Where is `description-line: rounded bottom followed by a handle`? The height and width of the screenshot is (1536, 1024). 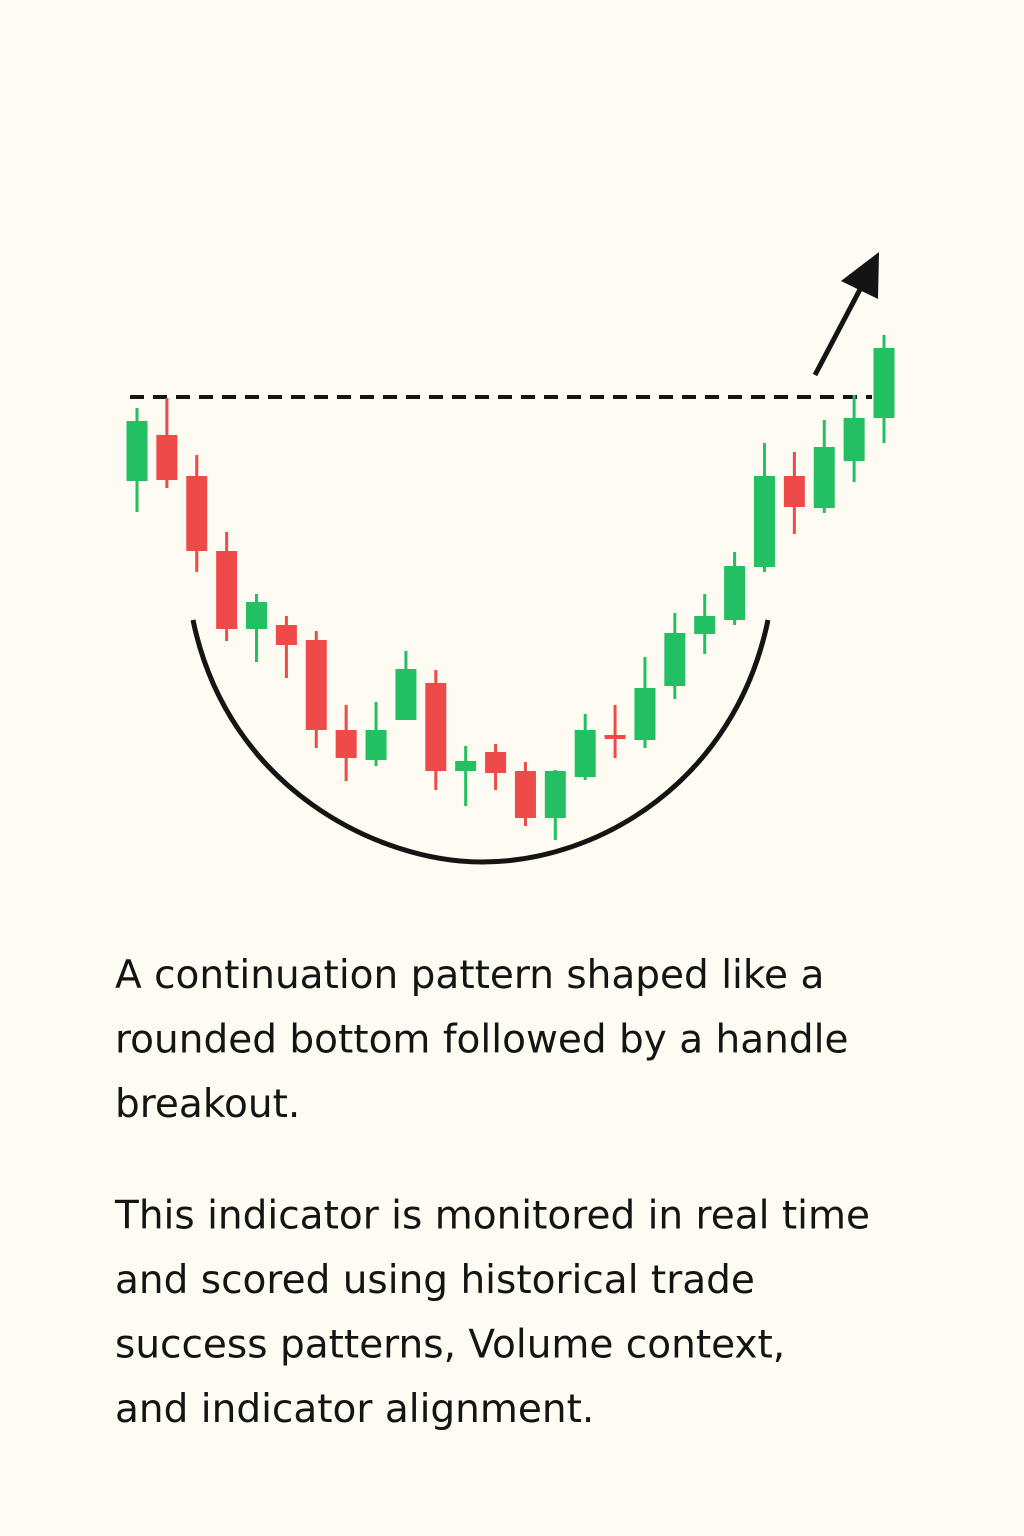
description-line: rounded bottom followed by a handle is located at coordinates (481, 1040).